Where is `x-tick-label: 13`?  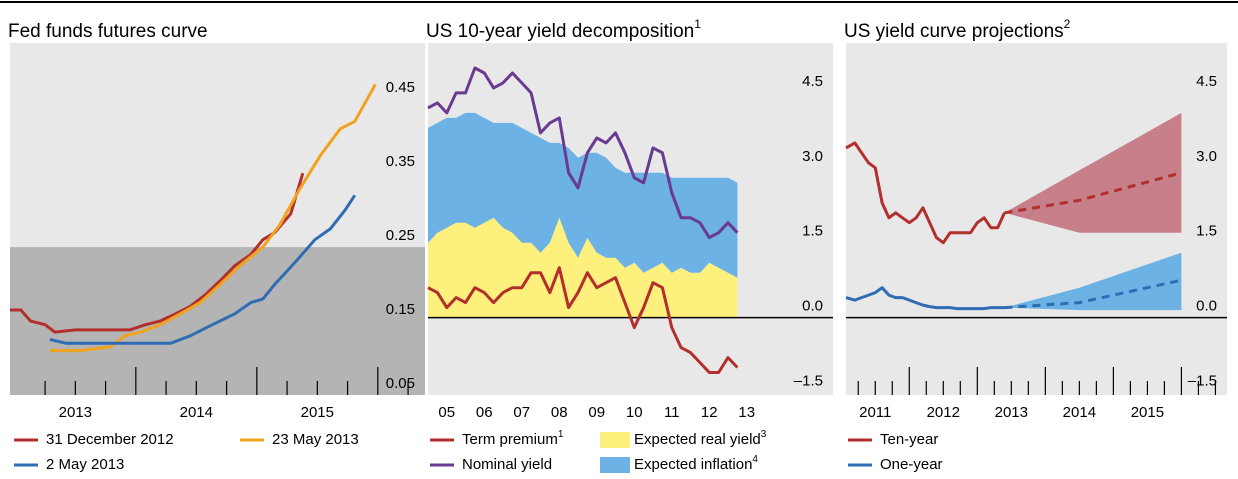 x-tick-label: 13 is located at coordinates (746, 412).